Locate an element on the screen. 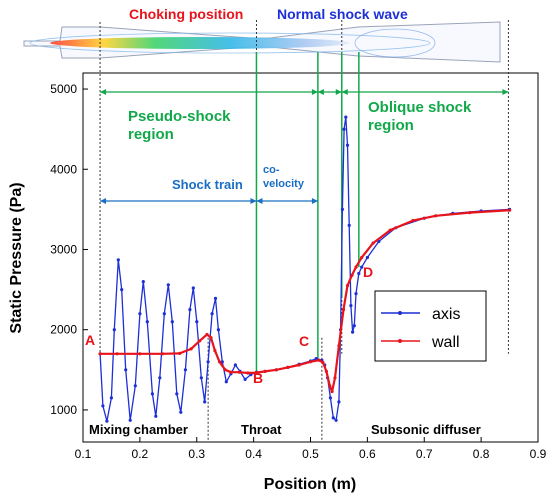  normal-shock-wave-label: Normal shock wave is located at coordinates (342, 14).